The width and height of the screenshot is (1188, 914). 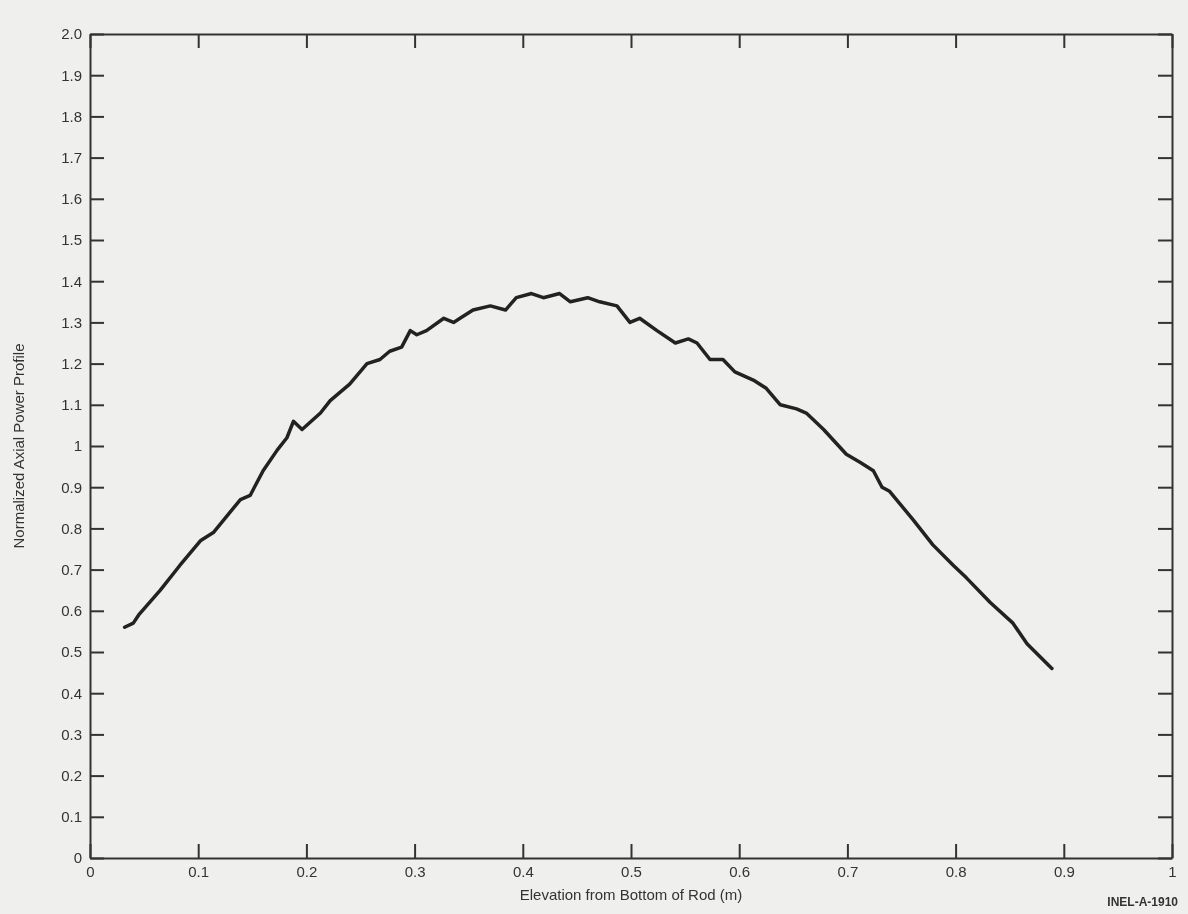 What do you see at coordinates (415, 871) in the screenshot?
I see `x-tick-label: 0.3` at bounding box center [415, 871].